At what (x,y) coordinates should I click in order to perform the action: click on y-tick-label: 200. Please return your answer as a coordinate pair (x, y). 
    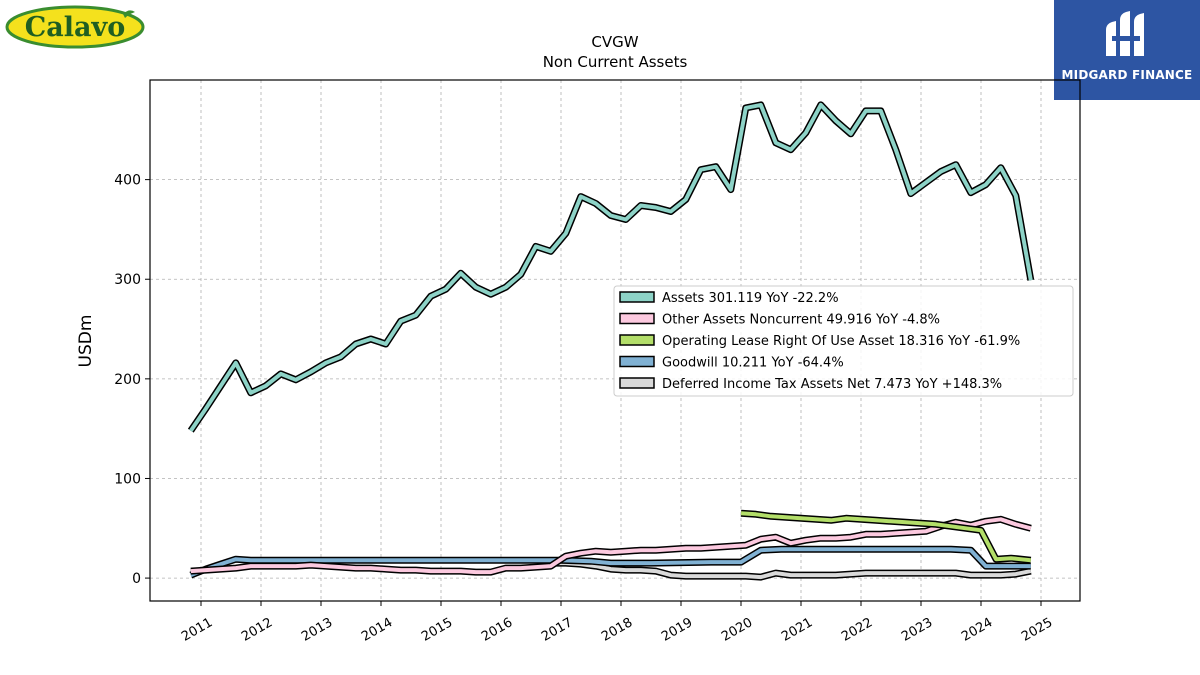
    Looking at the image, I should click on (127, 380).